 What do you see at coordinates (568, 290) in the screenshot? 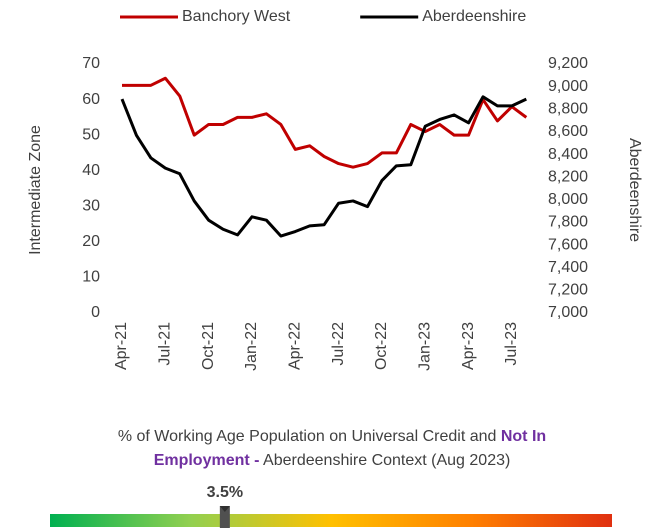
I see `y2-tick-label: 7,200` at bounding box center [568, 290].